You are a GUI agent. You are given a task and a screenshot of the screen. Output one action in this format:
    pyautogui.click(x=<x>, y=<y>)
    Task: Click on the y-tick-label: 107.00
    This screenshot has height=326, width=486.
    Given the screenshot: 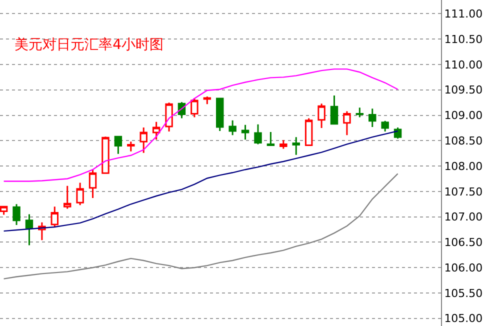 What is the action you would take?
    pyautogui.click(x=463, y=217)
    